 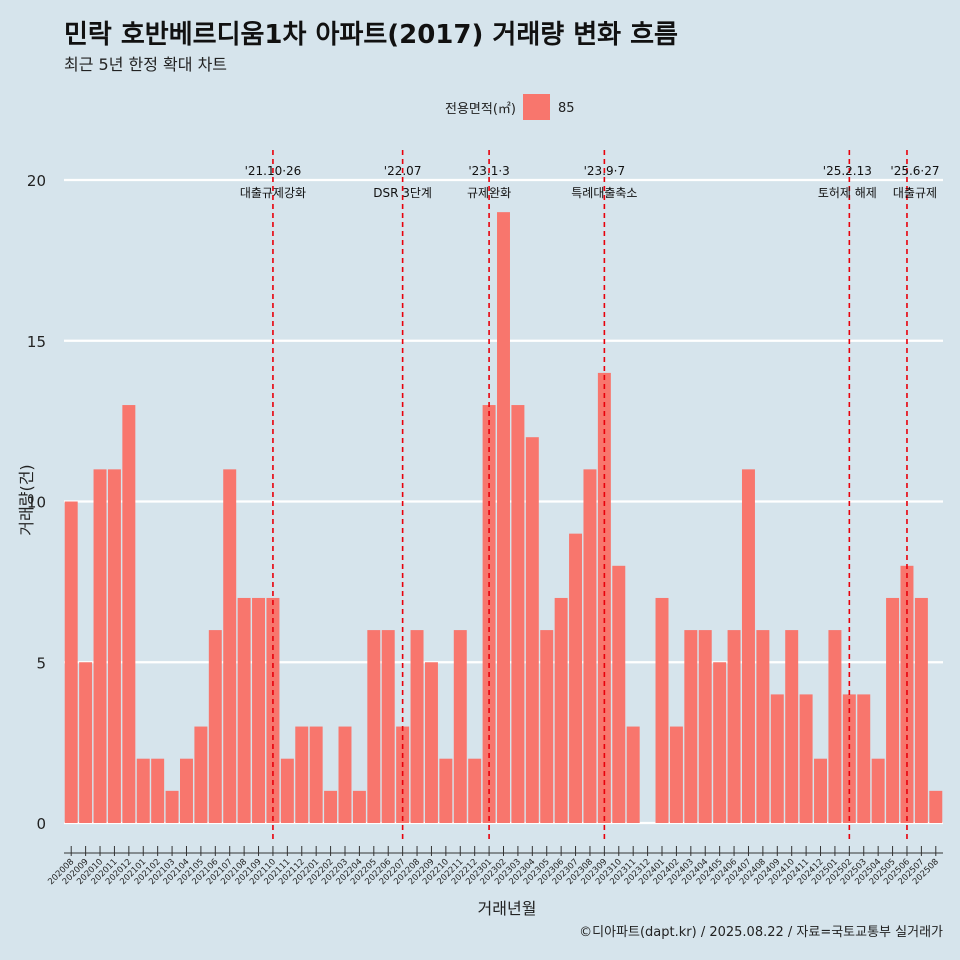 I want to click on event-date: '22.07, so click(x=403, y=171).